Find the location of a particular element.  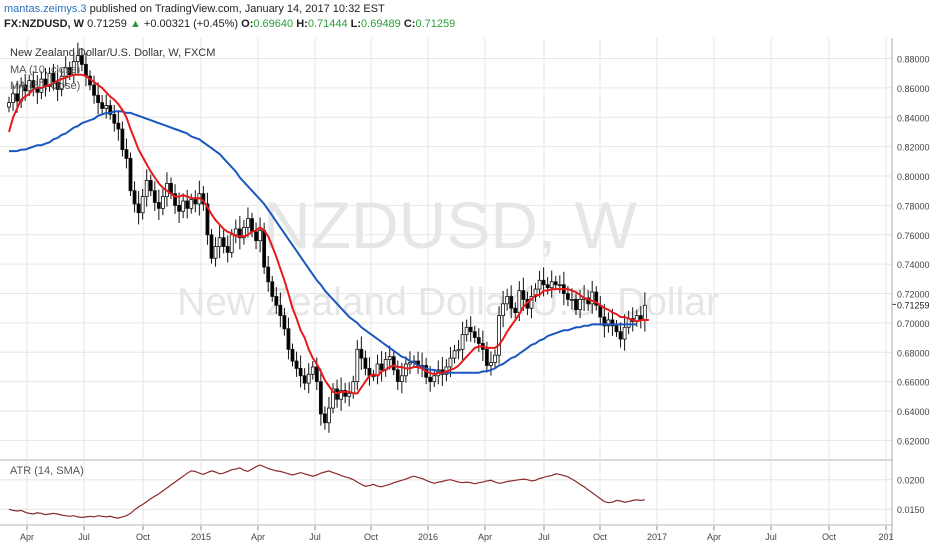

close-value: 0.71259 is located at coordinates (435, 24).